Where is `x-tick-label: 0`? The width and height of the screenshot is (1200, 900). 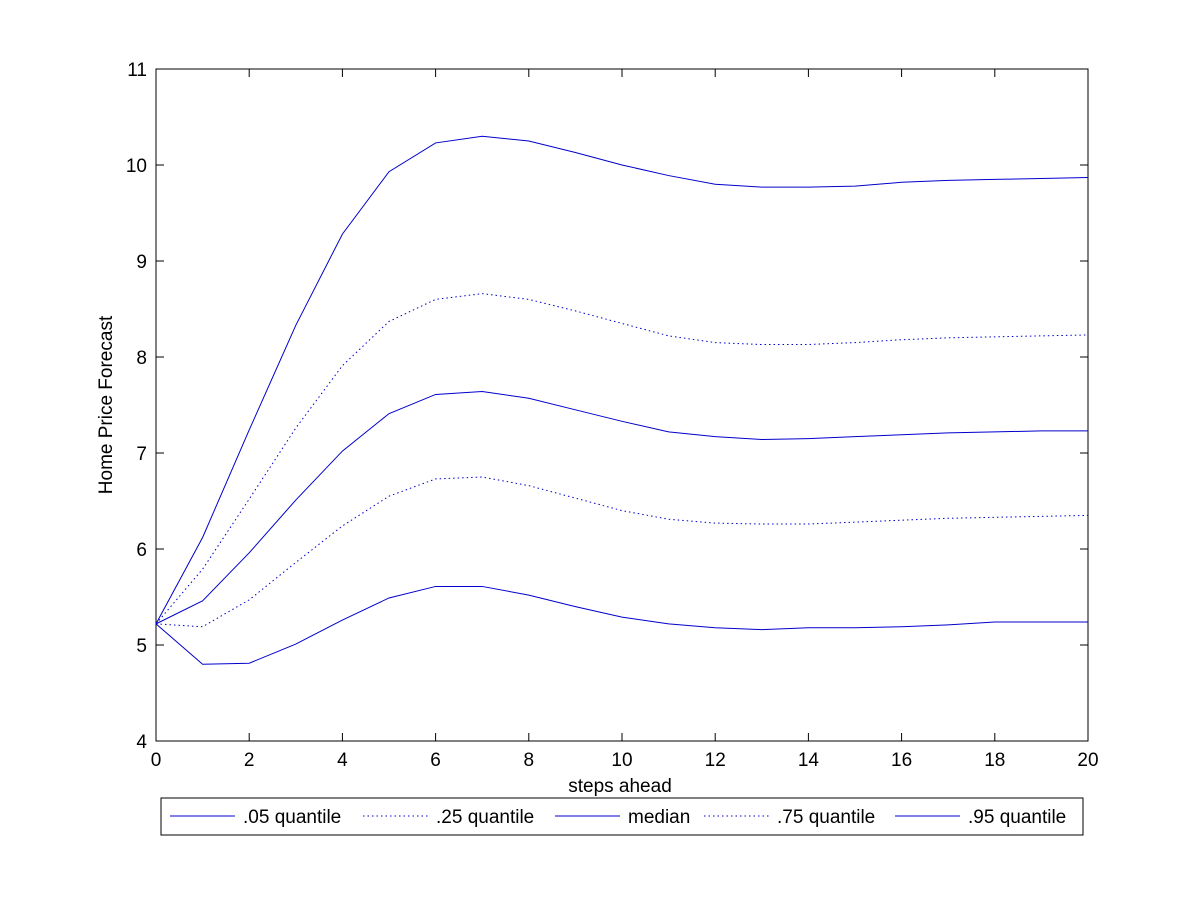 x-tick-label: 0 is located at coordinates (156, 760).